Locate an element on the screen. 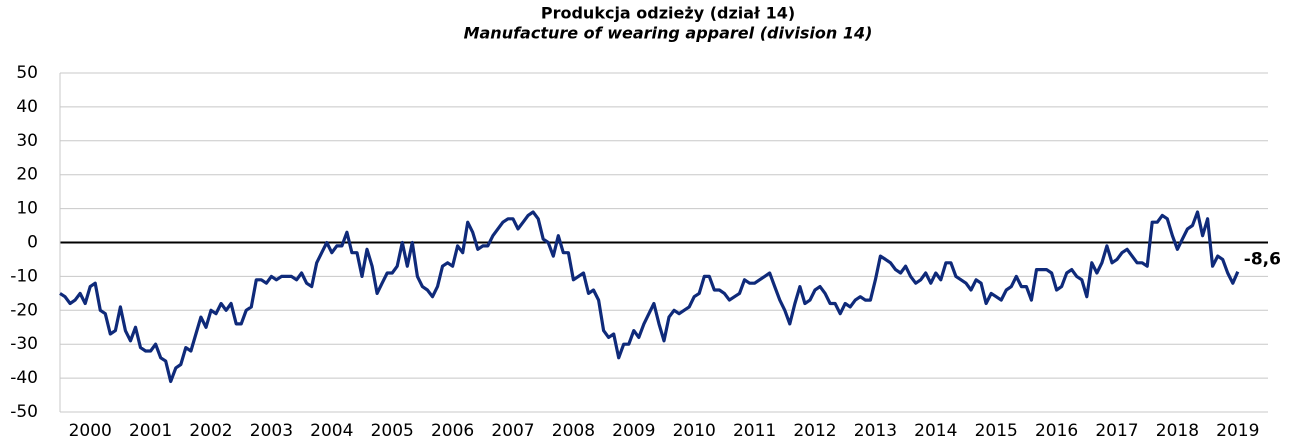  y-tick-label: 20 is located at coordinates (27, 175).